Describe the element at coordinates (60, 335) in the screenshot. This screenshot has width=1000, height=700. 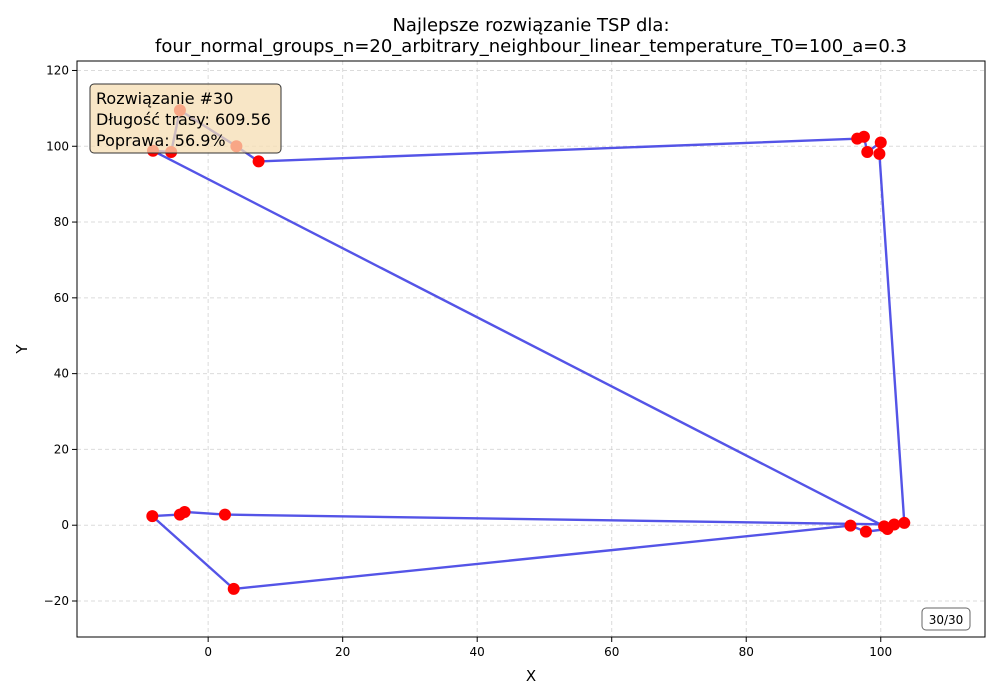
I see `y-axis-ticks: −20 0 20 40 60 80 100 120` at that location.